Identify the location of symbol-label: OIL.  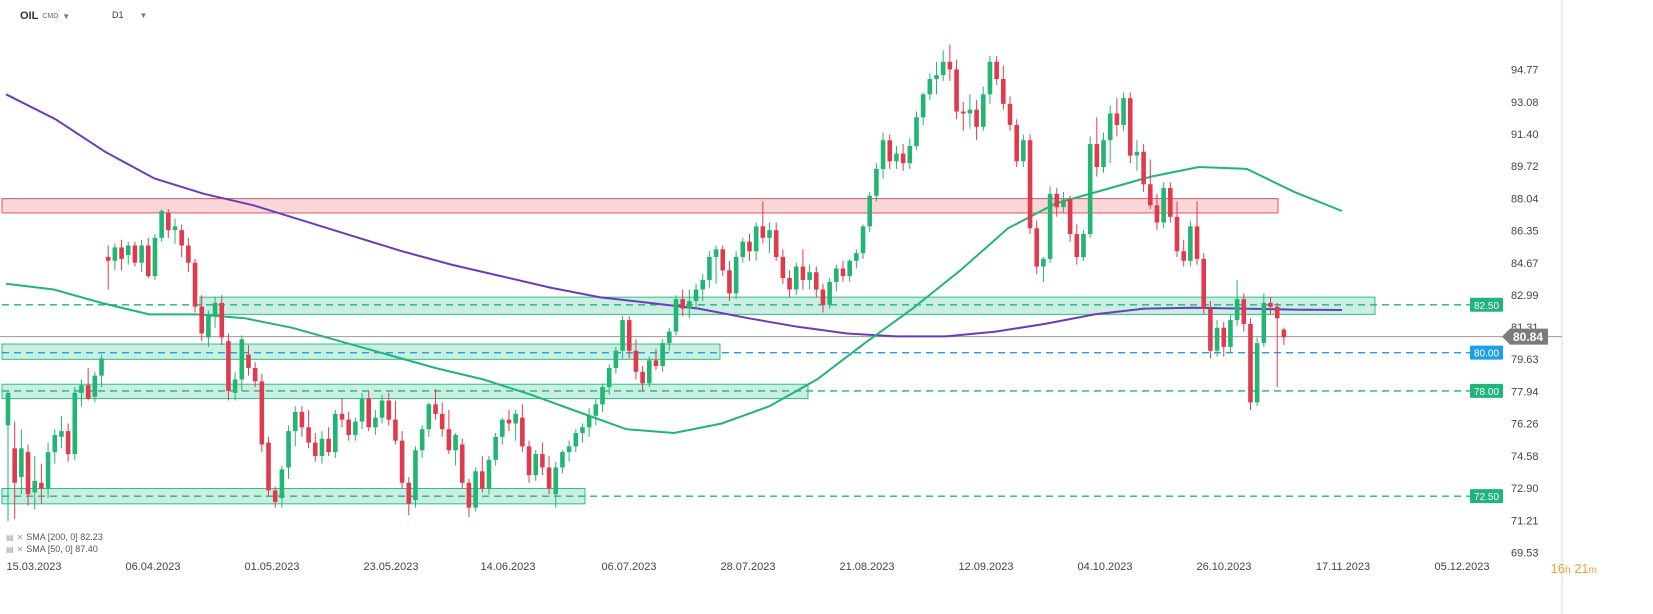
(29, 16).